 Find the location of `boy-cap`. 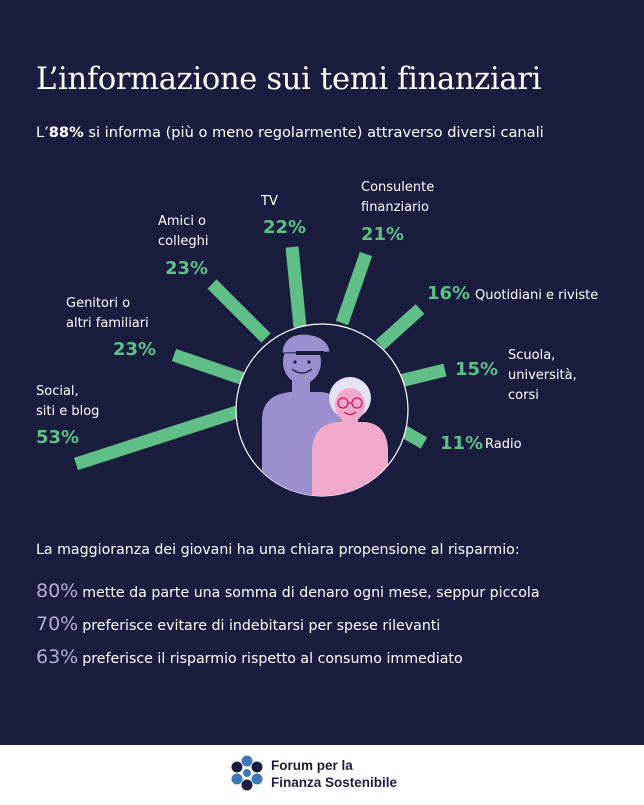

boy-cap is located at coordinates (306, 343).